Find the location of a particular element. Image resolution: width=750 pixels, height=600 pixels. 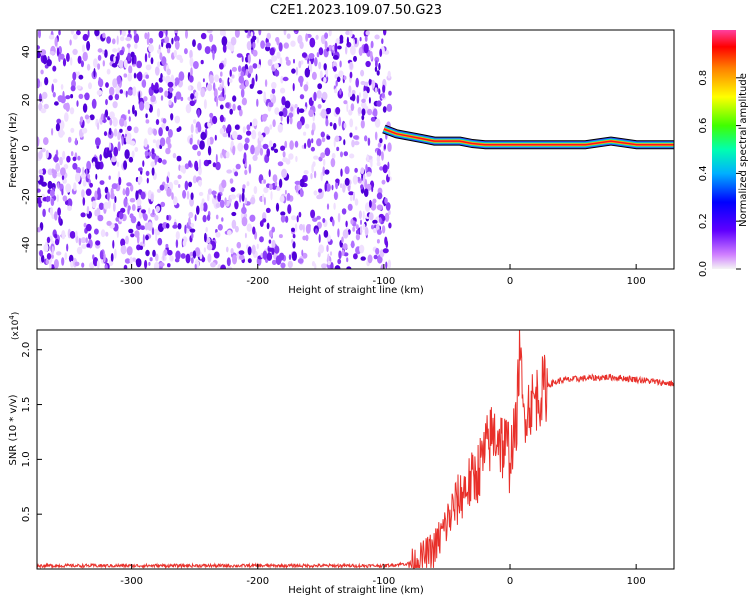

y-tick-label: 0.5 is located at coordinates (26, 514).